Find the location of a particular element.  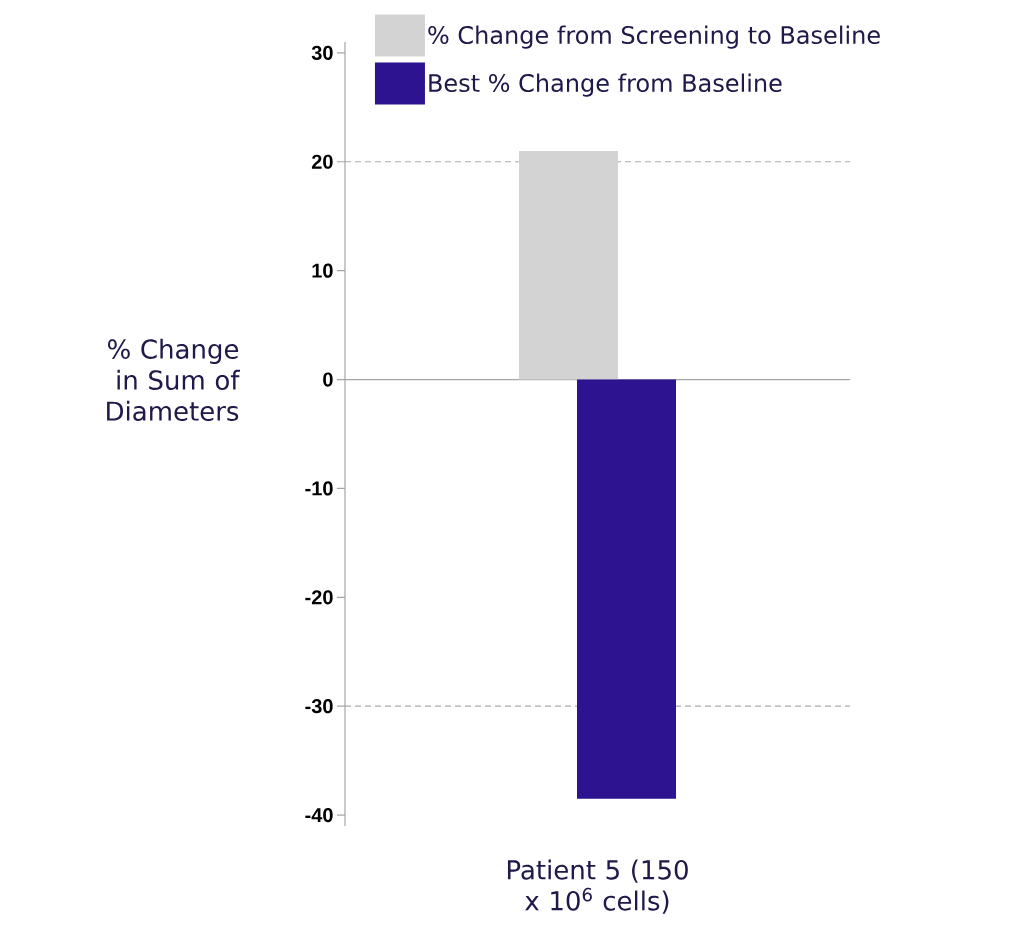

legend-label: Best % Change from Baseline is located at coordinates (605, 85).